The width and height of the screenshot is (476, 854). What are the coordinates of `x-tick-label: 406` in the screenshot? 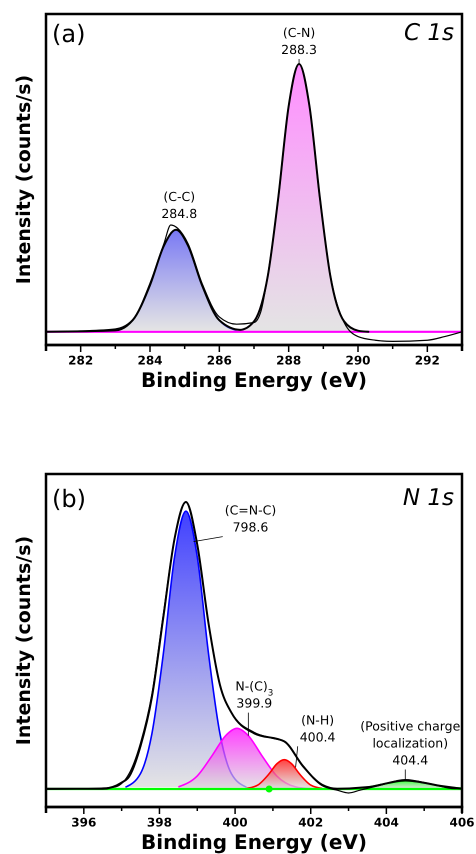 It's located at (462, 823).